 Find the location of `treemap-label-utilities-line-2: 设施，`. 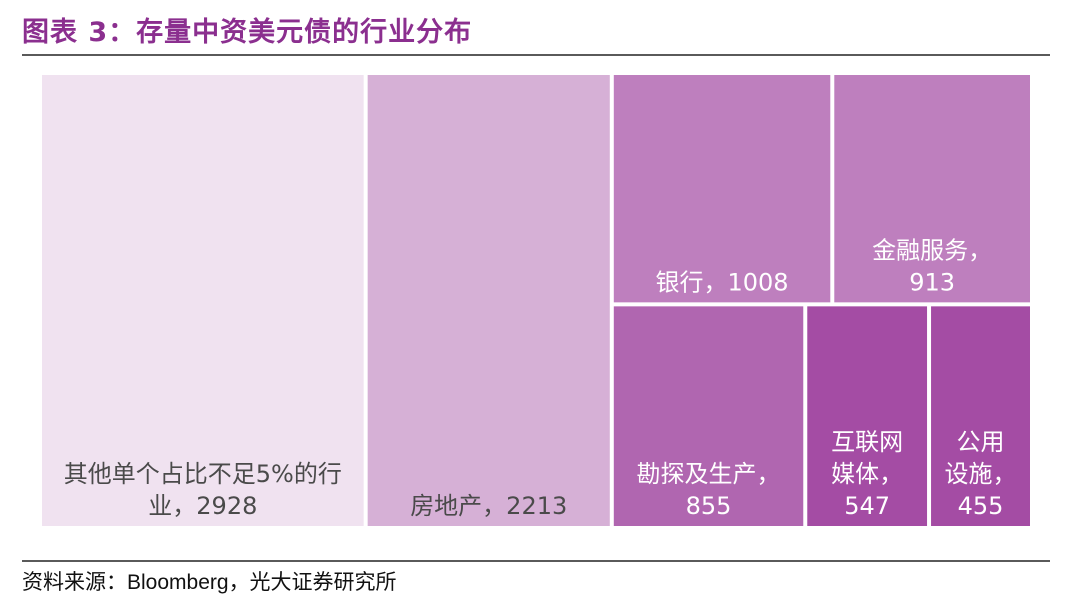

treemap-label-utilities-line-2: 设施， is located at coordinates (981, 474).